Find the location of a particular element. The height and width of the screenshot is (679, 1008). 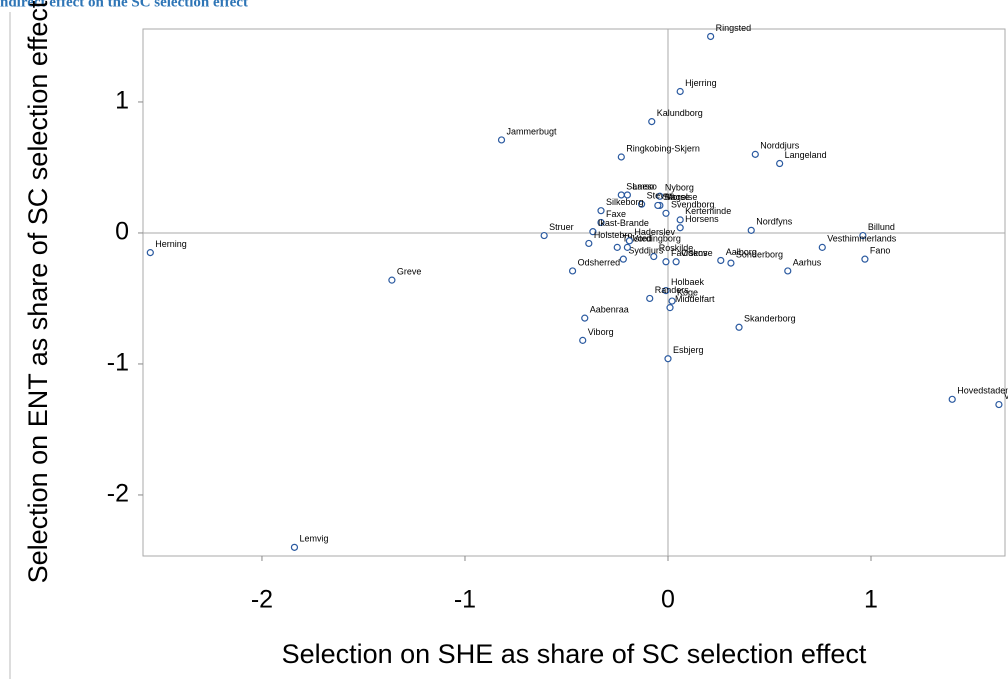

point-label: Nordfyns is located at coordinates (774, 222).